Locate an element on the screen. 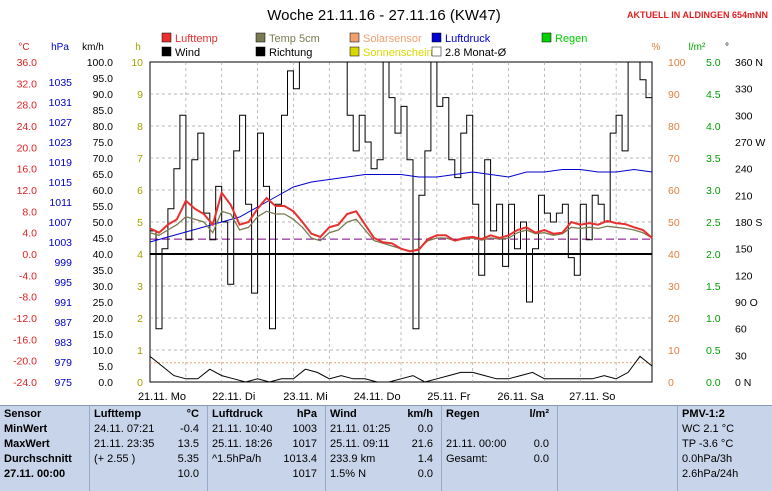  tick-percent-10: 0 is located at coordinates (671, 383).